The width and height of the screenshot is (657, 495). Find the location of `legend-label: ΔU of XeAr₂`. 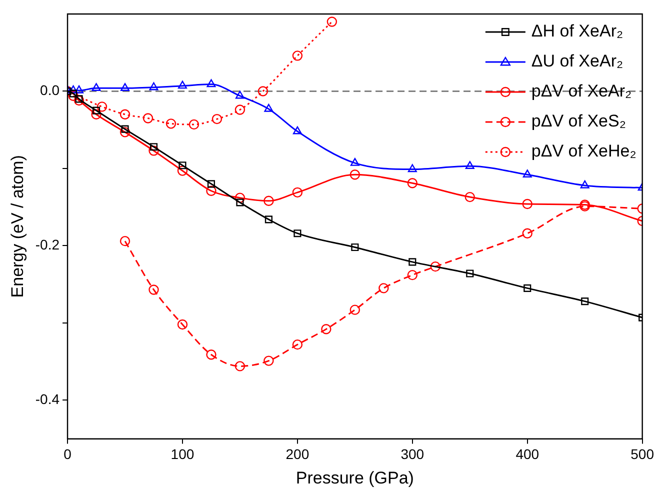

legend-label: ΔU of XeAr₂ is located at coordinates (577, 61).